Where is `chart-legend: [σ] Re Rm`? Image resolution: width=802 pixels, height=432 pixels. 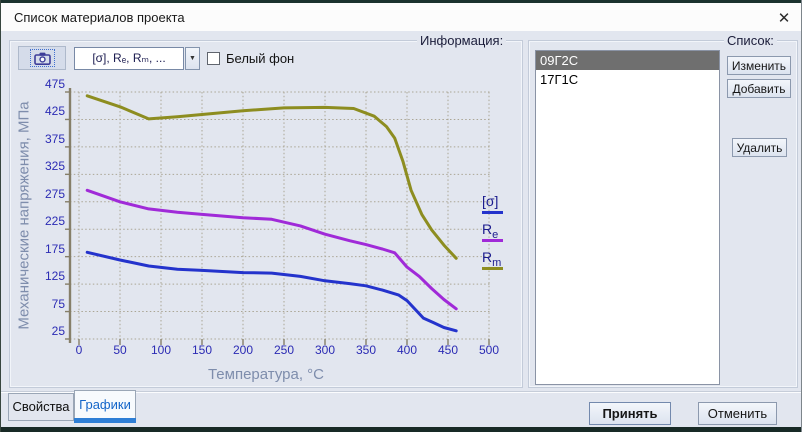
chart-legend: [σ] Re Rm is located at coordinates (492, 235).